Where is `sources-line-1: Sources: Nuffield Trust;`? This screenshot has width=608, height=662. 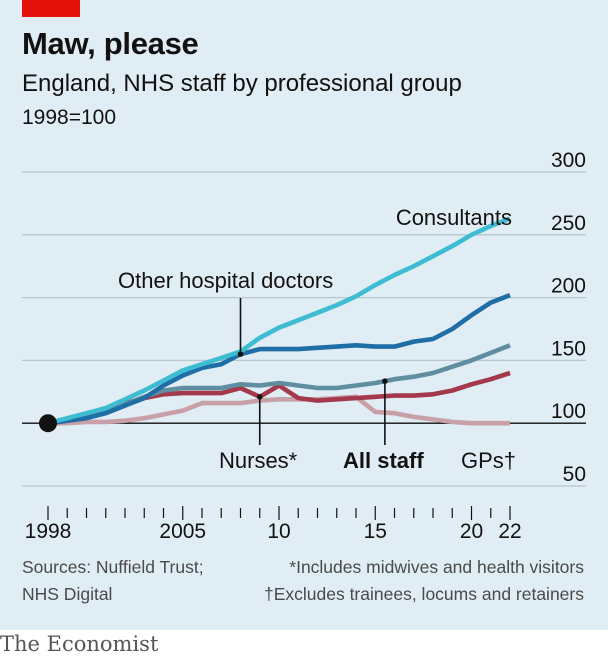 sources-line-1: Sources: Nuffield Trust; is located at coordinates (113, 567).